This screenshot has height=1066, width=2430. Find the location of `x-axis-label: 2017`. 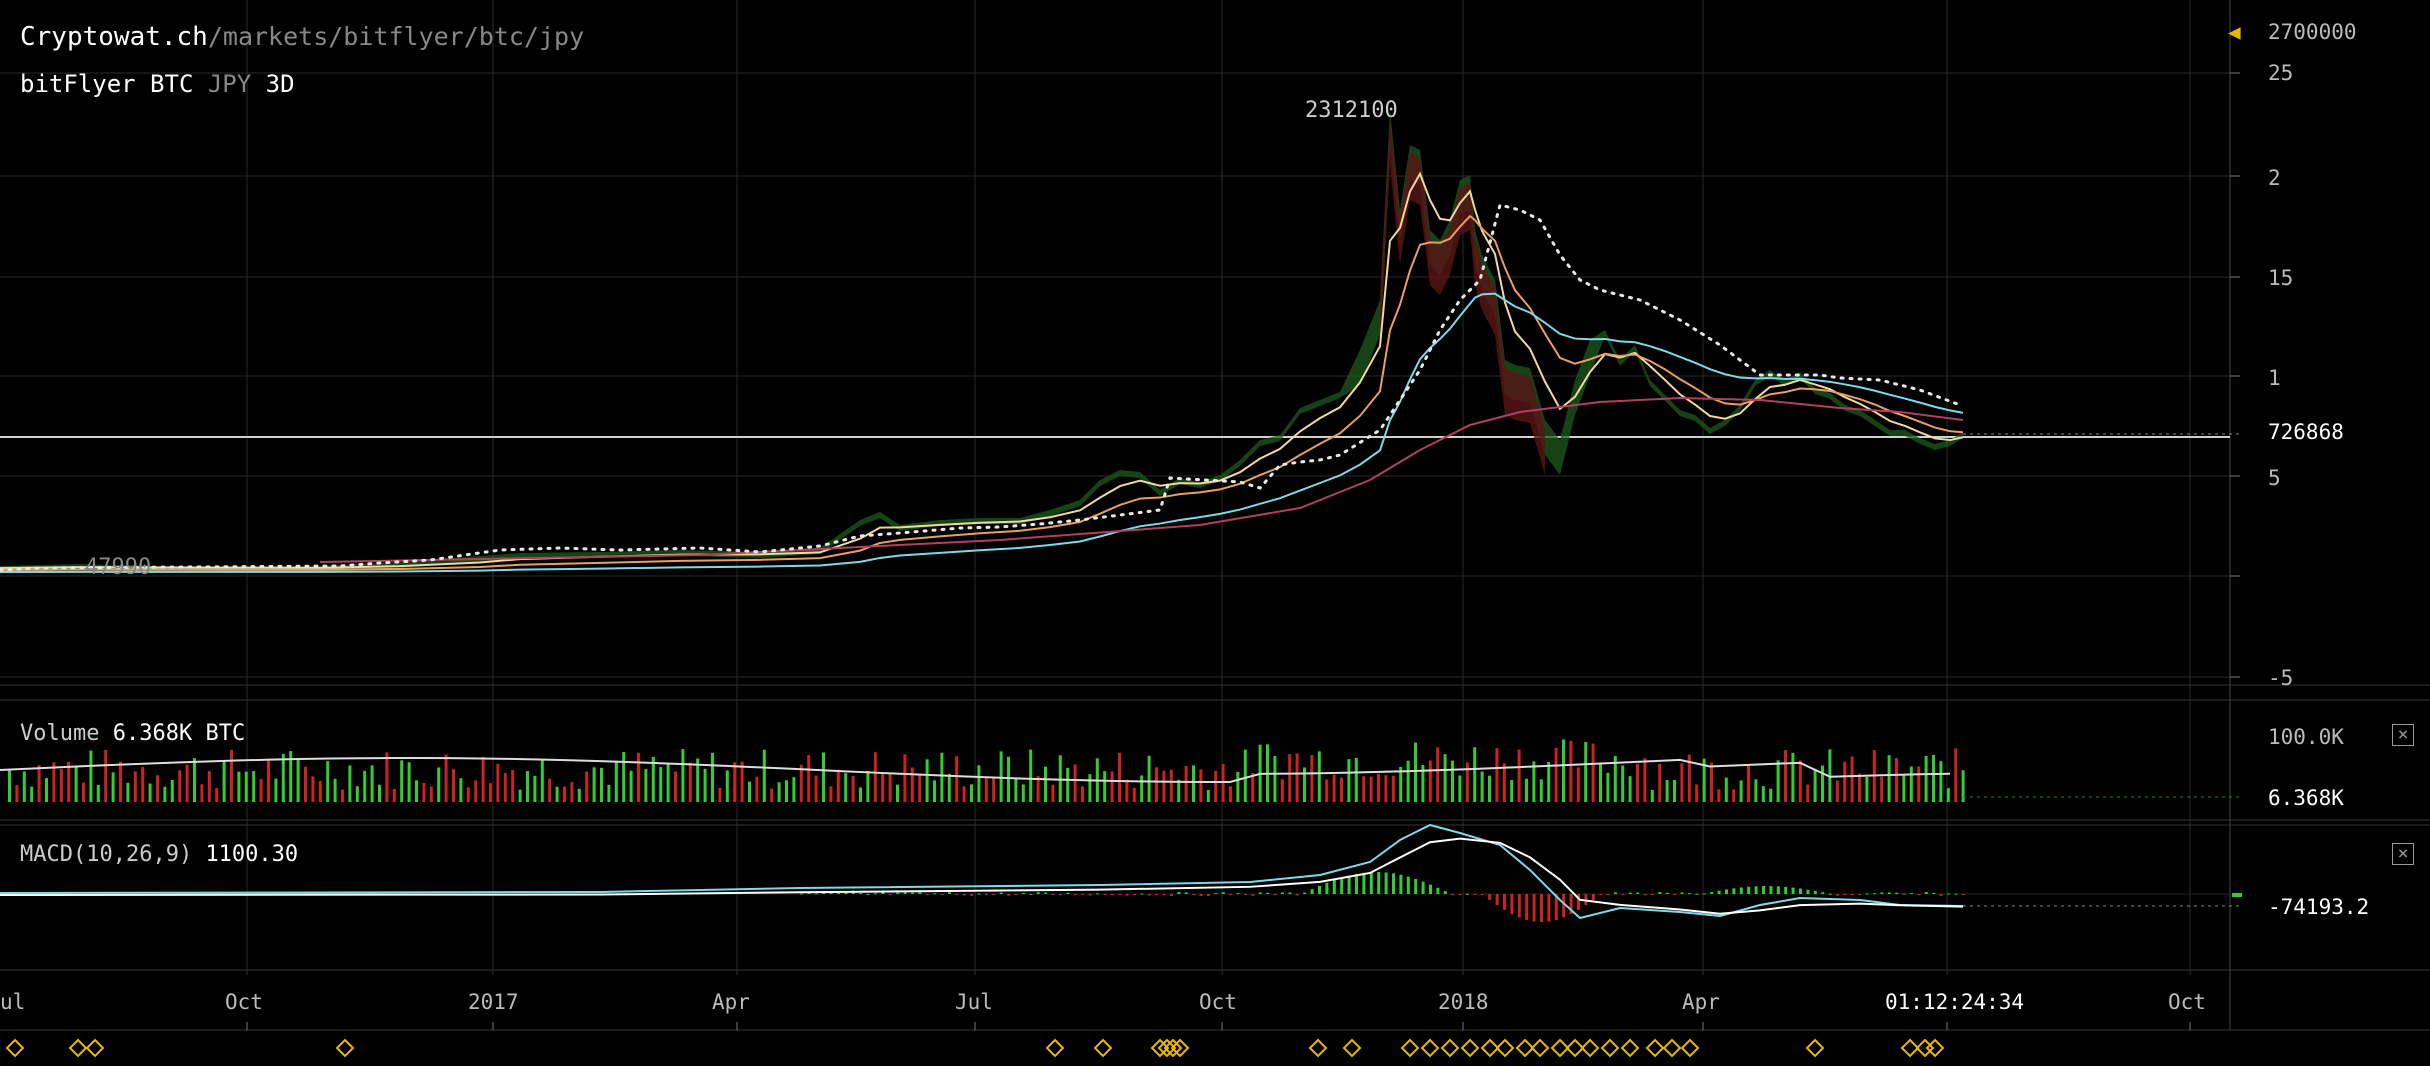

x-axis-label: 2017 is located at coordinates (493, 1002).